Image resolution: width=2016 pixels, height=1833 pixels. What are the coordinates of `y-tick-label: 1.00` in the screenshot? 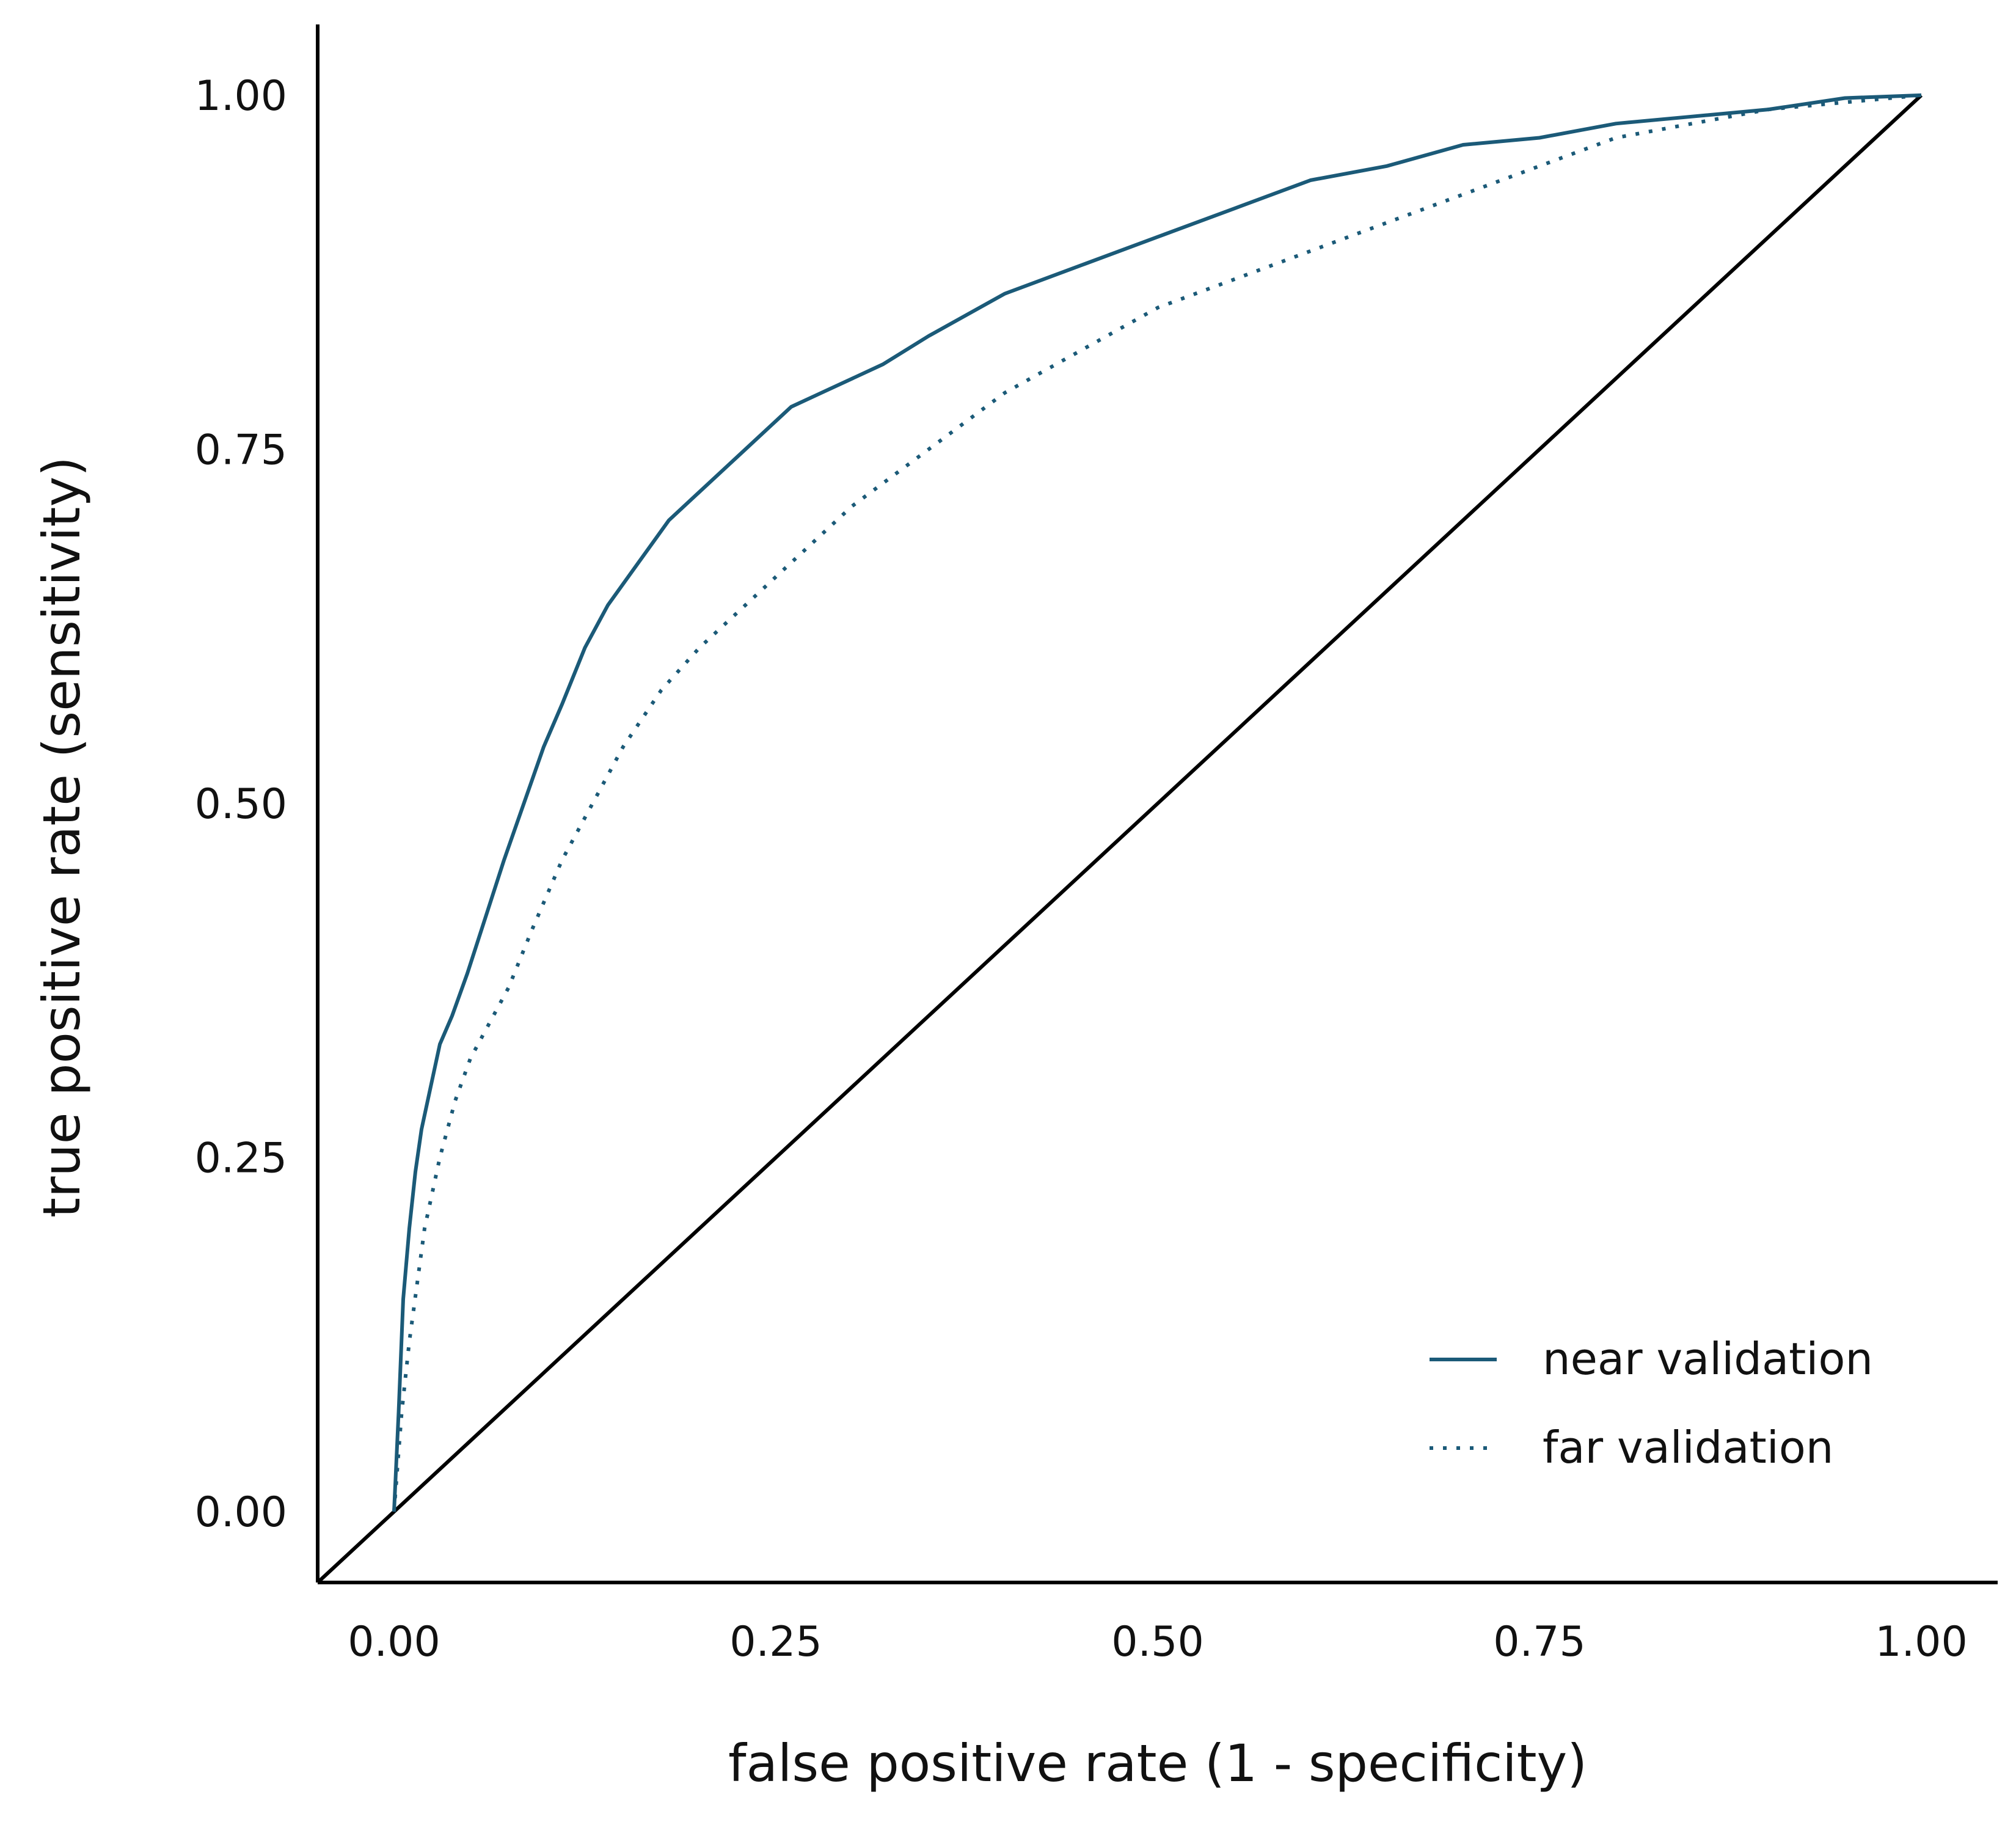 It's located at (241, 96).